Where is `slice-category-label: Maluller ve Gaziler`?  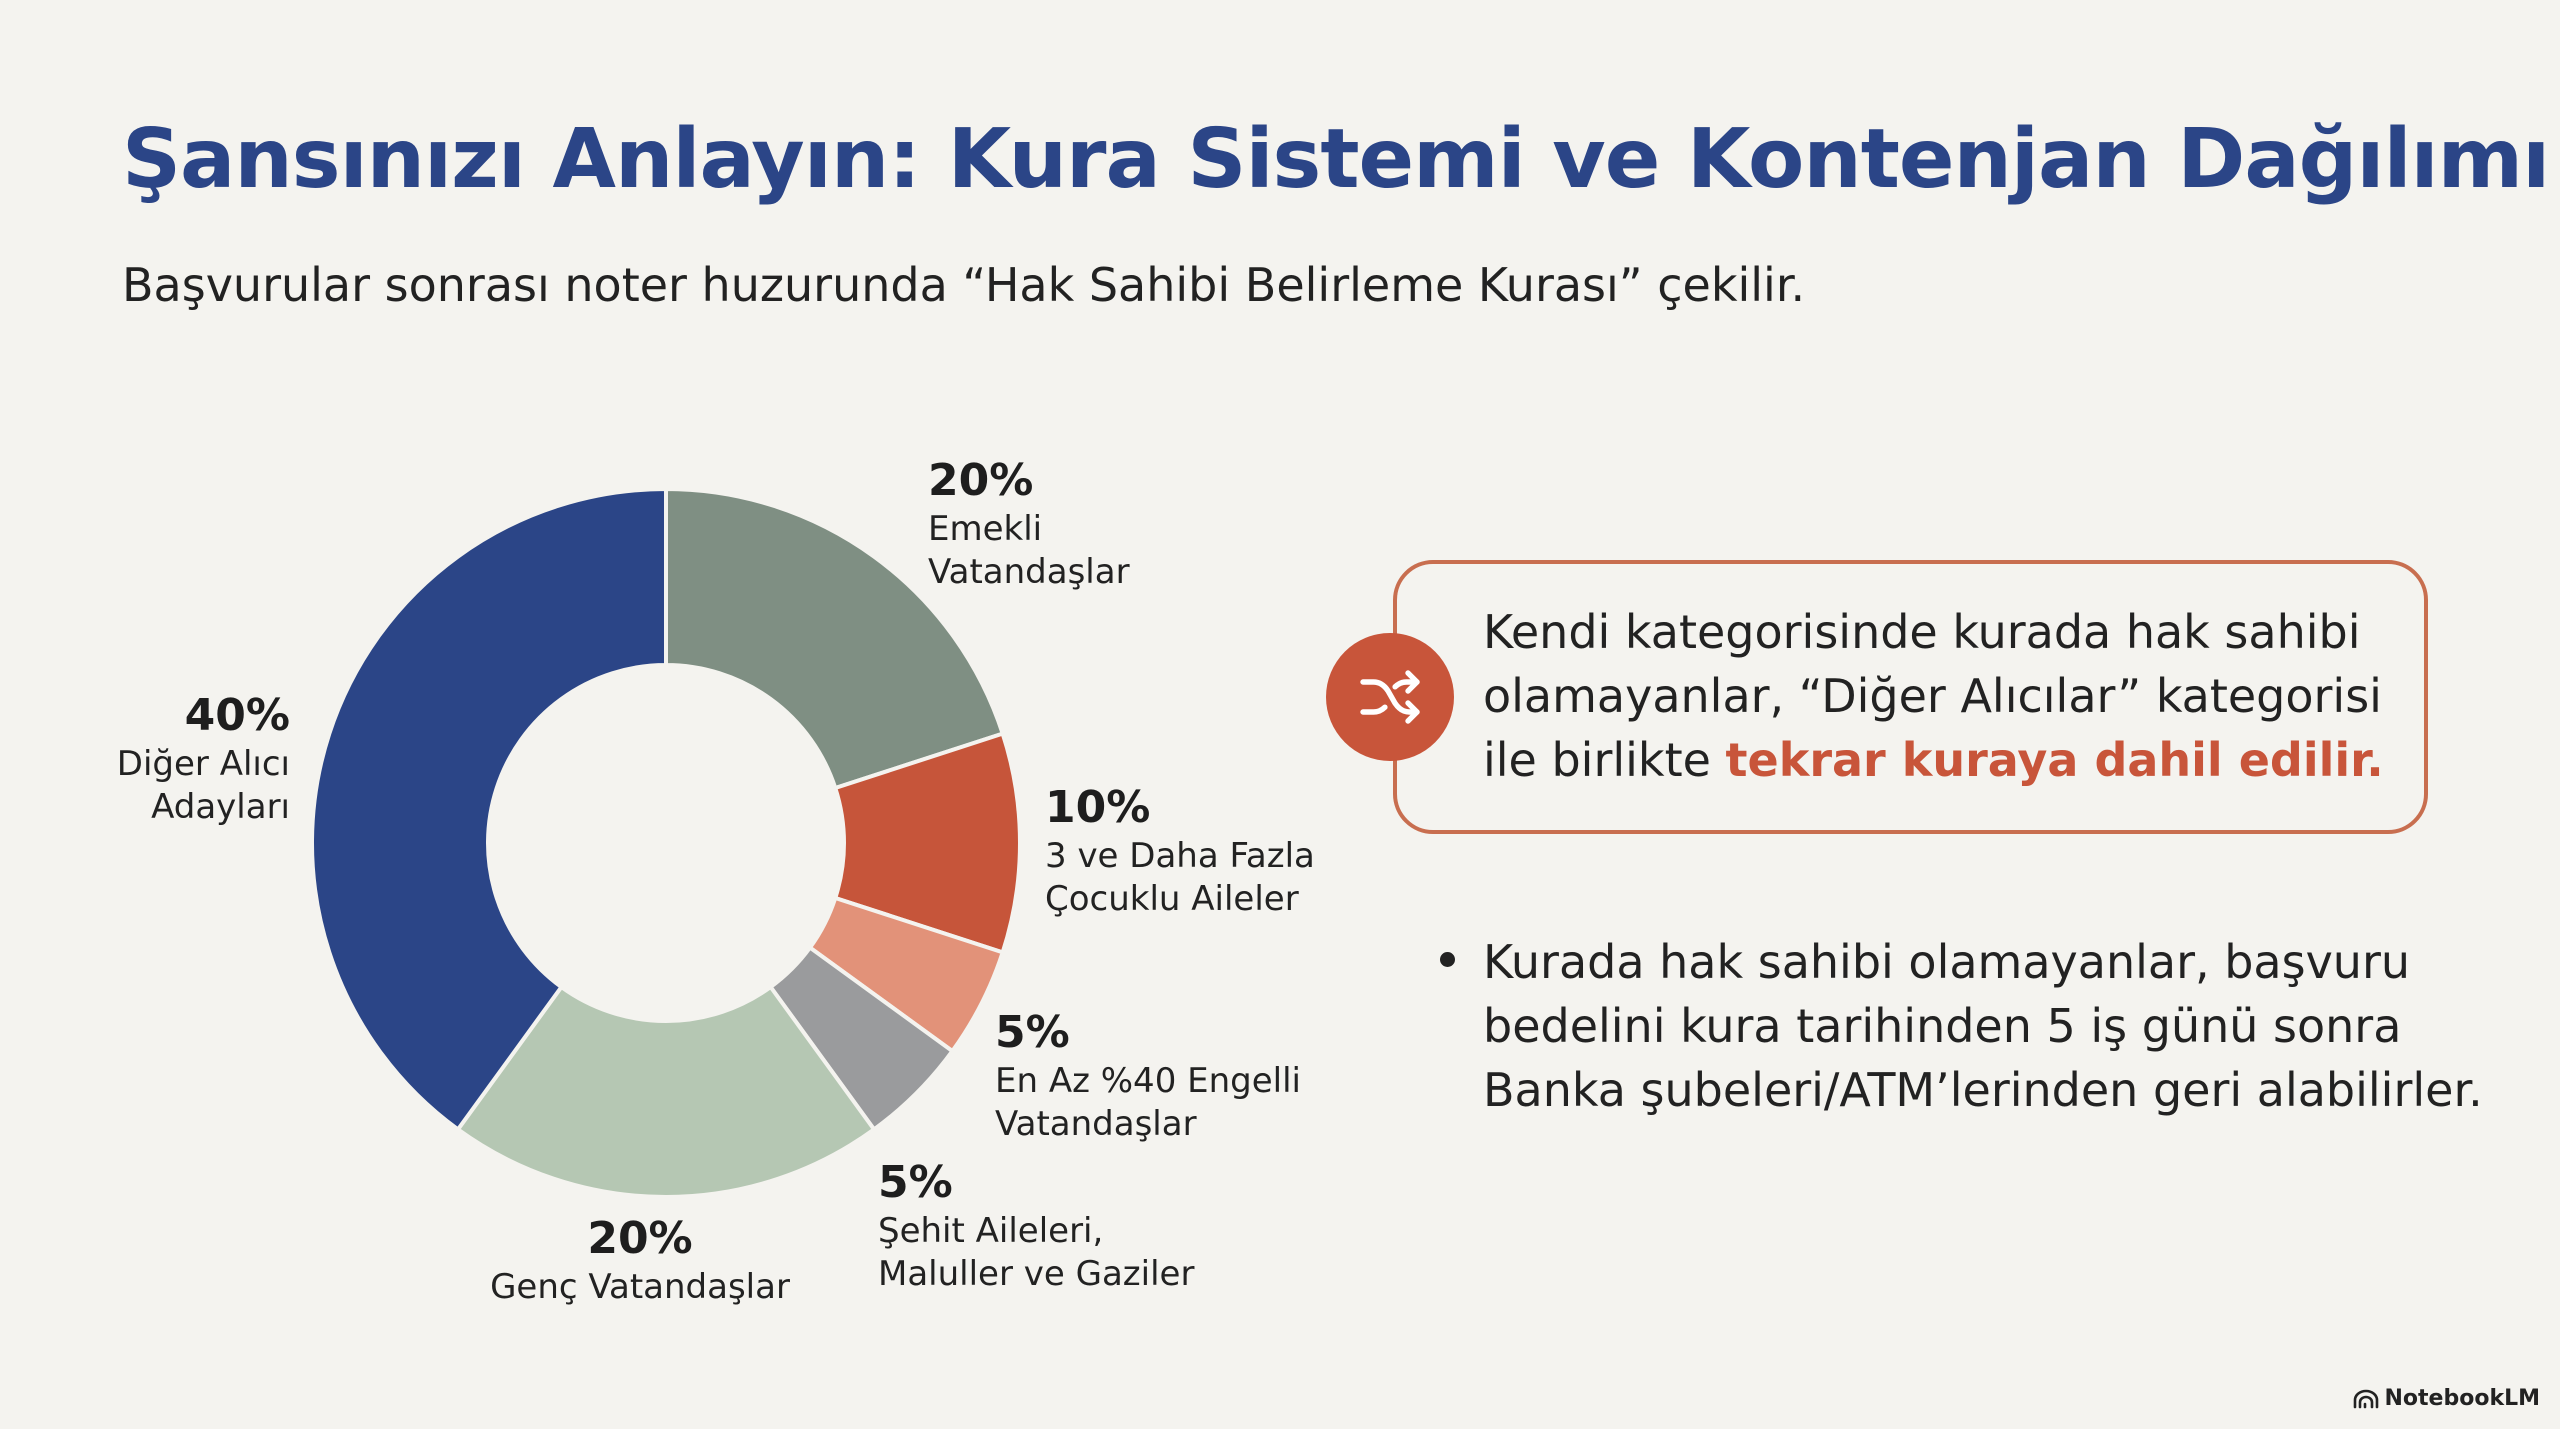
slice-category-label: Maluller ve Gaziler is located at coordinates (1036, 1274).